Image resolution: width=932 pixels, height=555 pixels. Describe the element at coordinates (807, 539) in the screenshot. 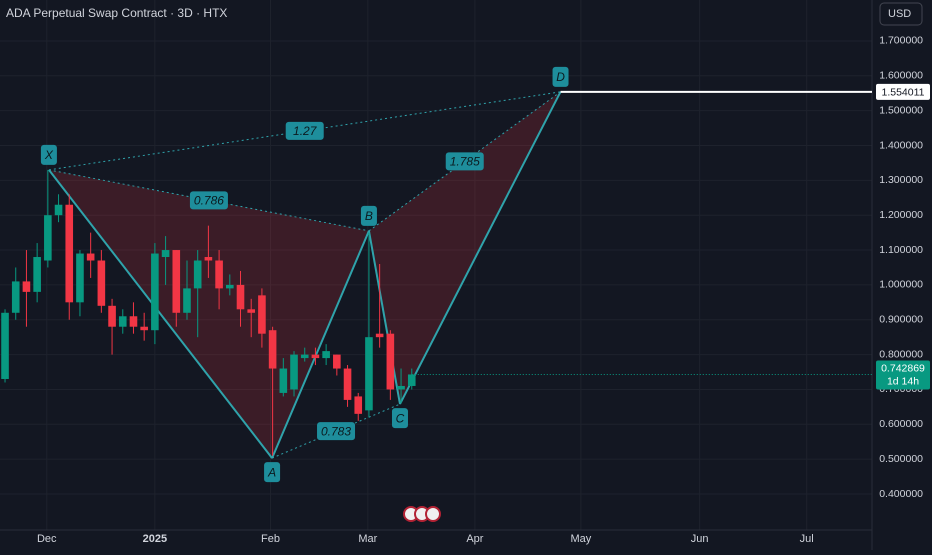

I see `x-tick-label: Jul` at that location.